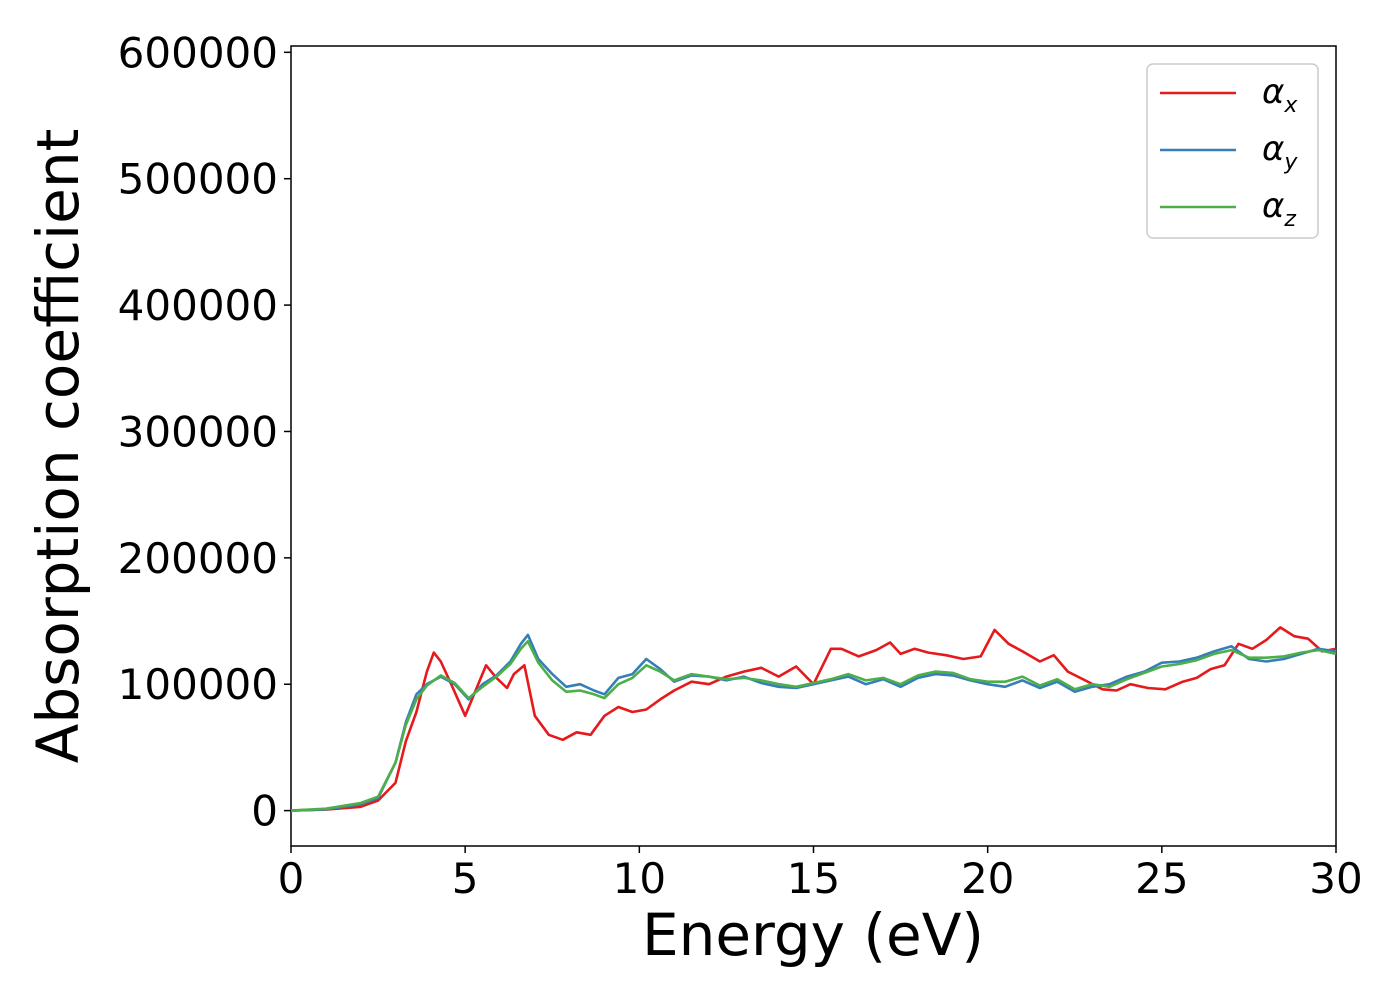 Image resolution: width=1400 pixels, height=1000 pixels. I want to click on x-tick-label: 20, so click(987, 878).